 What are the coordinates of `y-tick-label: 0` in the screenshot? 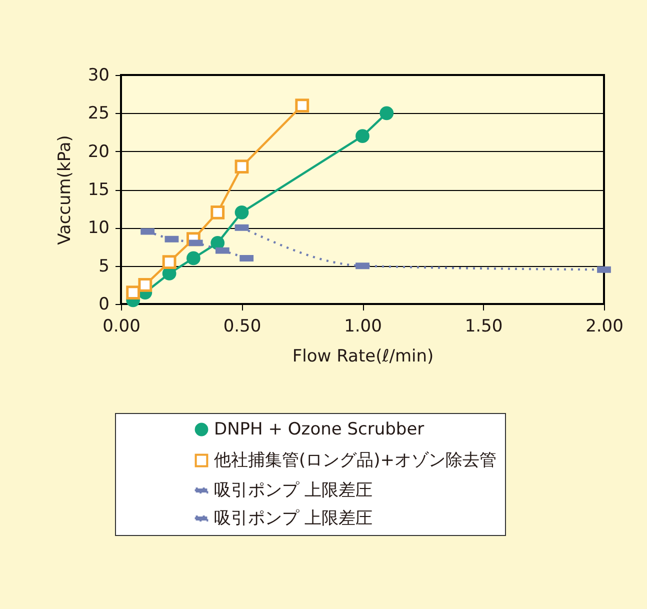 It's located at (104, 304).